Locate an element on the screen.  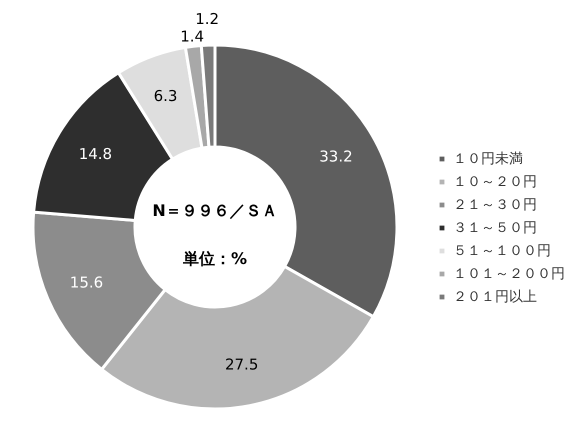
legend-label: １０１～２００円 is located at coordinates (509, 274).